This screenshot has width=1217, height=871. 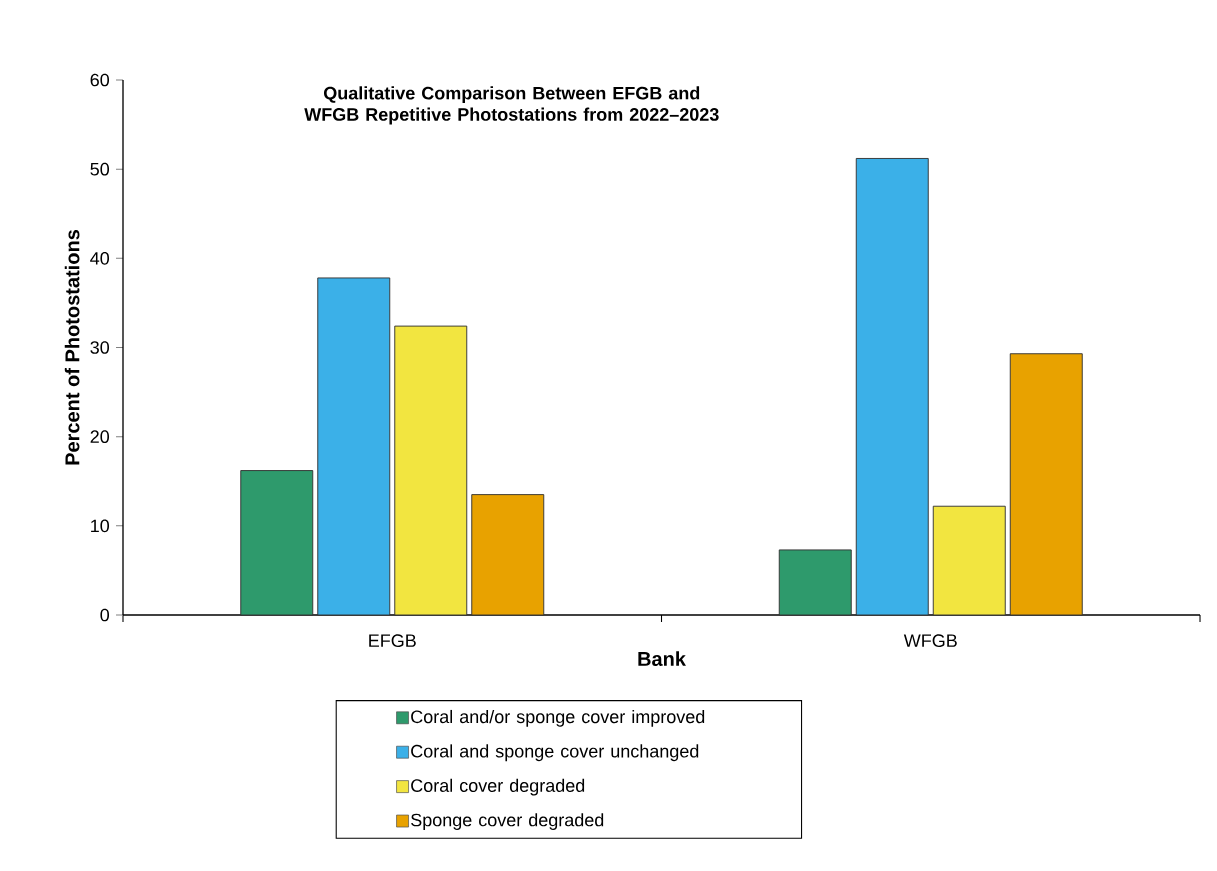 I want to click on legend-label: Coral cover degraded, so click(x=498, y=787).